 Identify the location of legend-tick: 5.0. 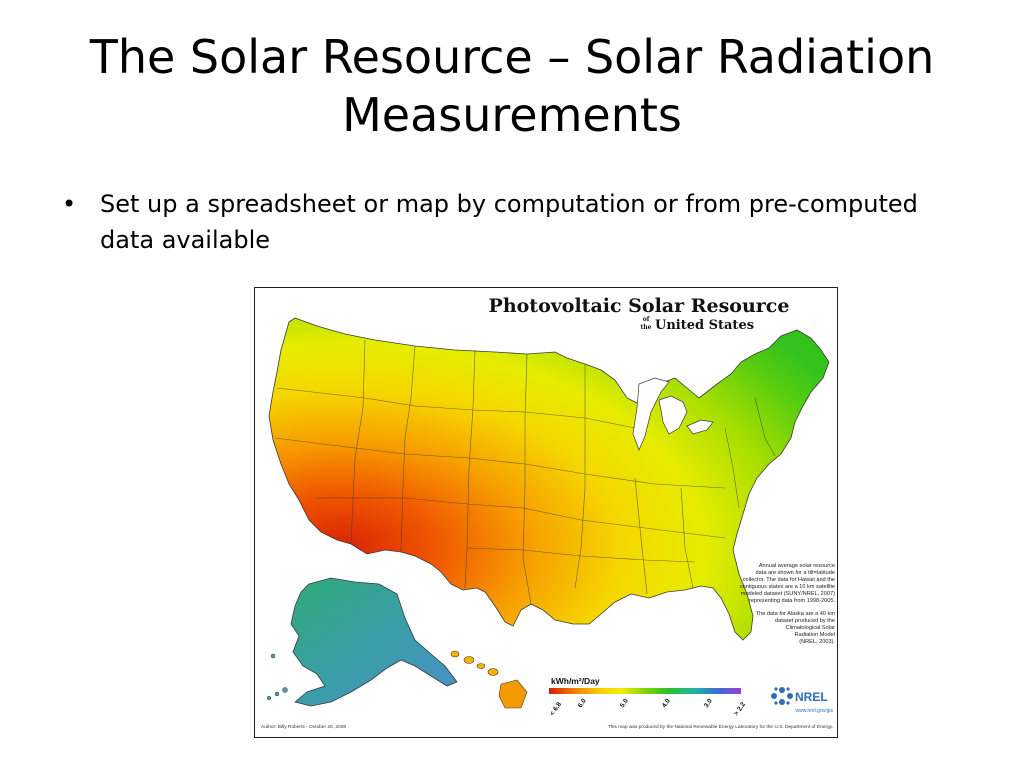
(624, 703).